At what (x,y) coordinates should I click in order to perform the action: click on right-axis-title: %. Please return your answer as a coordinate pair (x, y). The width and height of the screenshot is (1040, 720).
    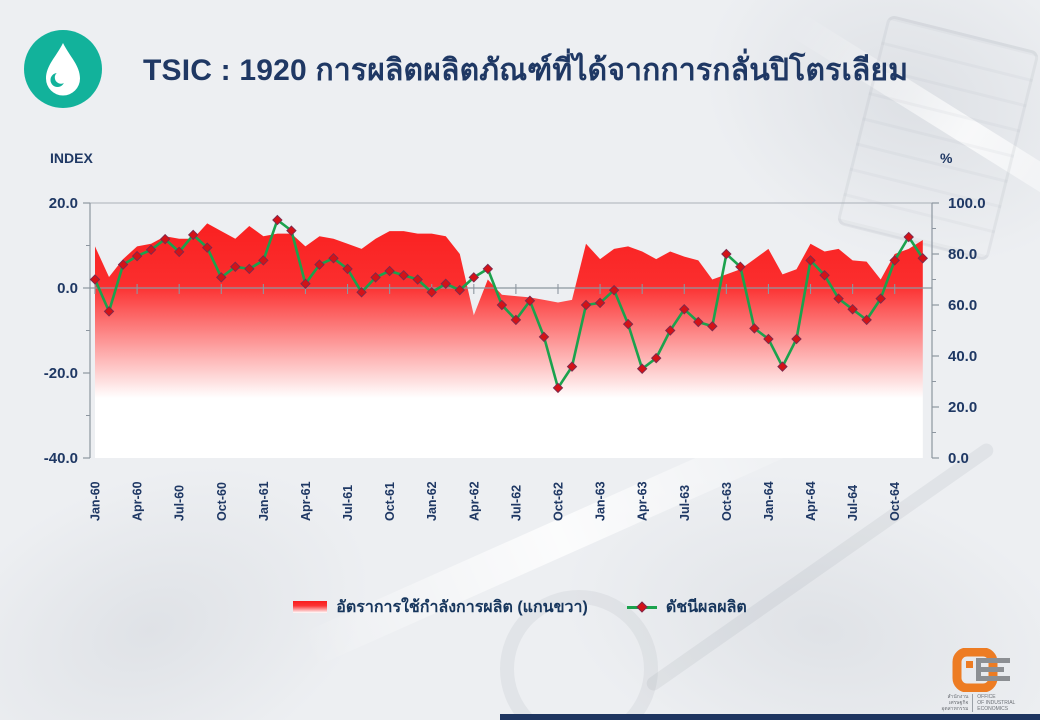
    Looking at the image, I should click on (946, 158).